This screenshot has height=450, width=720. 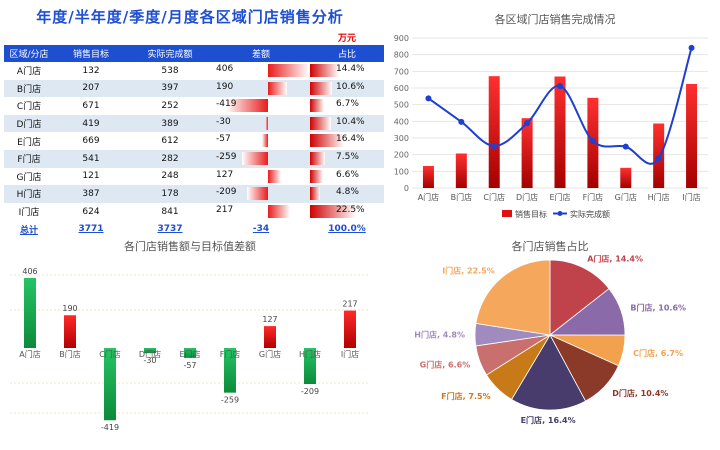 I want to click on diff-value: -57, so click(x=223, y=139).